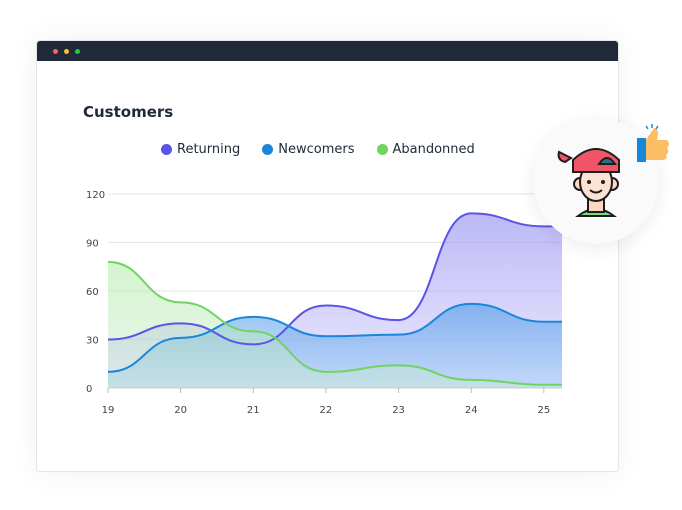 The height and width of the screenshot is (510, 682). I want to click on x-tick-label: 25, so click(543, 410).